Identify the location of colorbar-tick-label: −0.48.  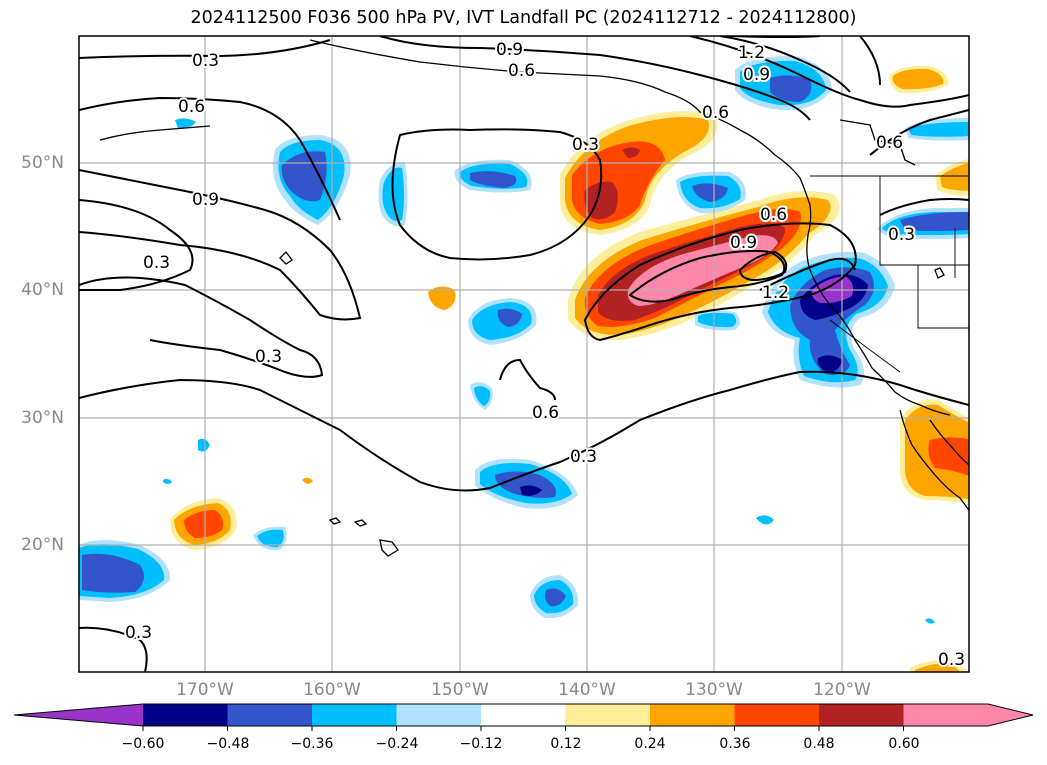
(228, 744).